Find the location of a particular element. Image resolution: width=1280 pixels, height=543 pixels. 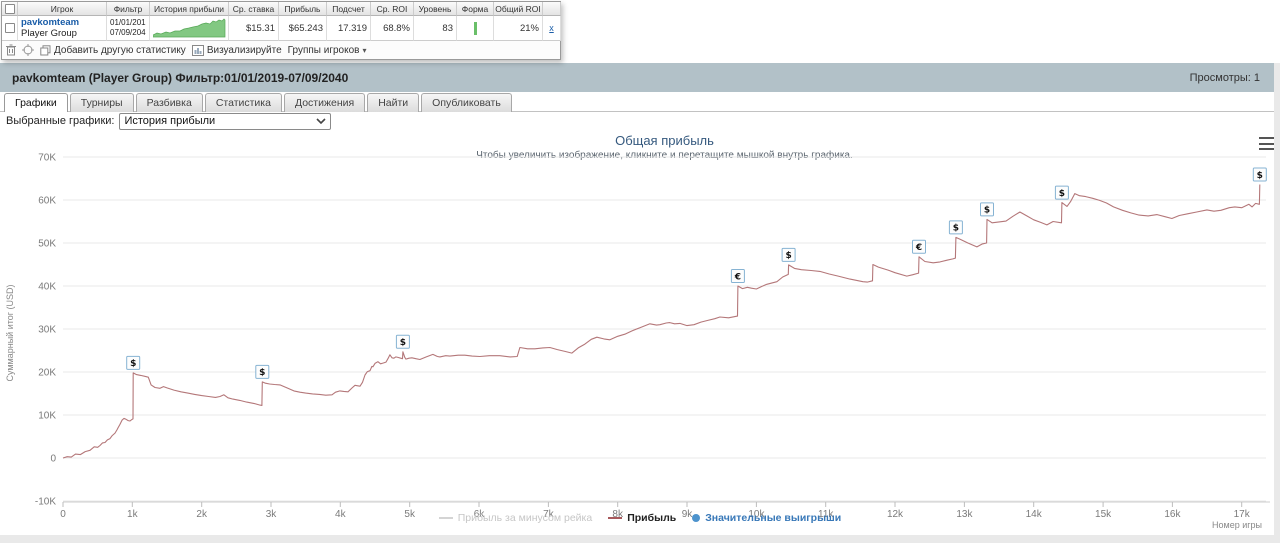

legend-item-2: Значительные выигрыши is located at coordinates (766, 518).